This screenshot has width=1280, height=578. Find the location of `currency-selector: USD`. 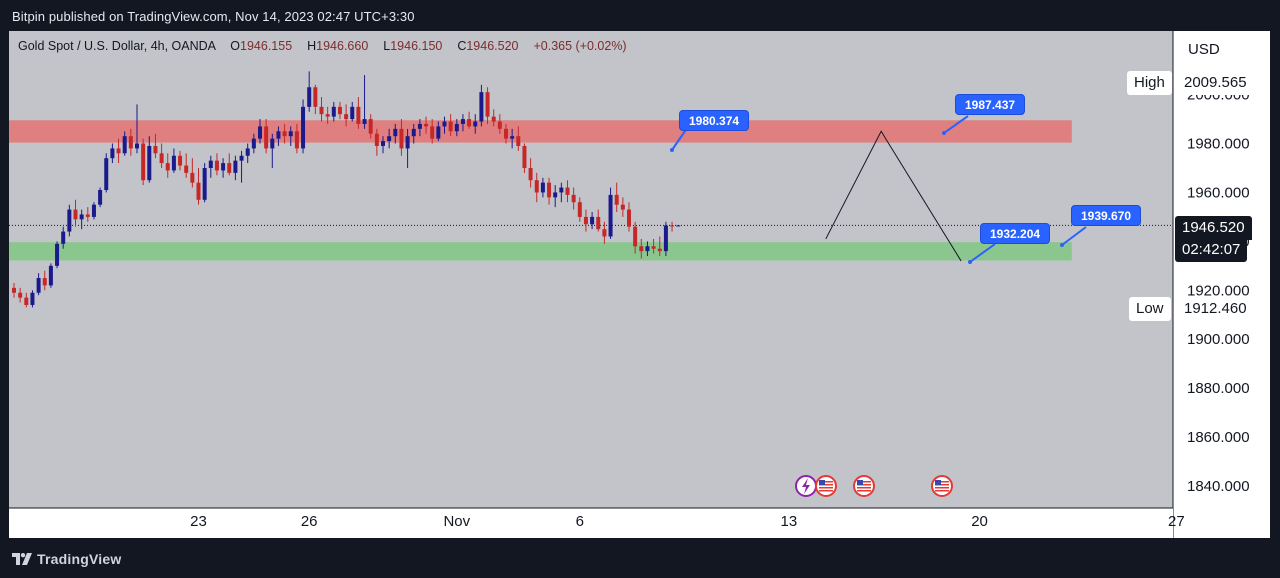

currency-selector: USD is located at coordinates (1222, 50).